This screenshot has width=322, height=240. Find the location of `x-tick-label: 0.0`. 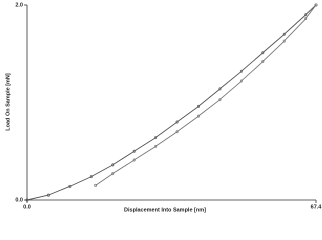

x-tick-label: 0.0 is located at coordinates (27, 207).